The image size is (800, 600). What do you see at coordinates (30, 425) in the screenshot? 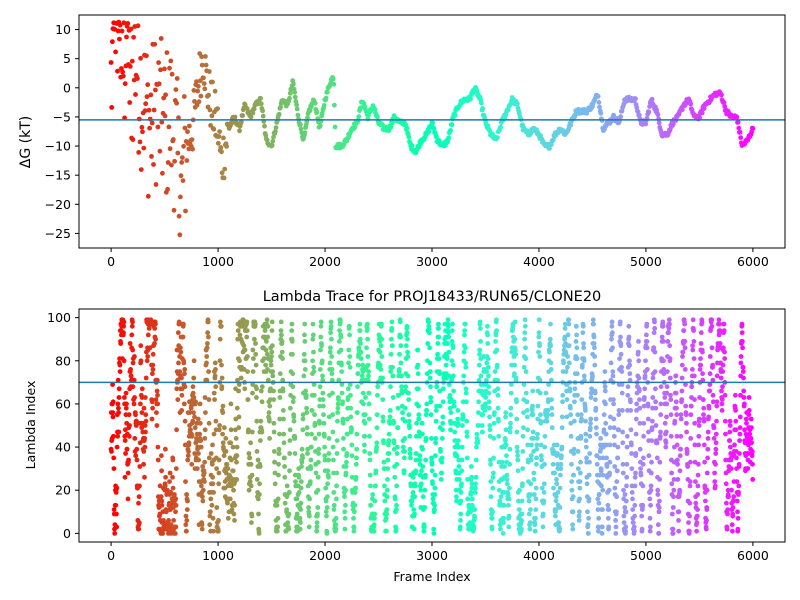
I see `bottom-ylabel: Lambda Index` at bounding box center [30, 425].